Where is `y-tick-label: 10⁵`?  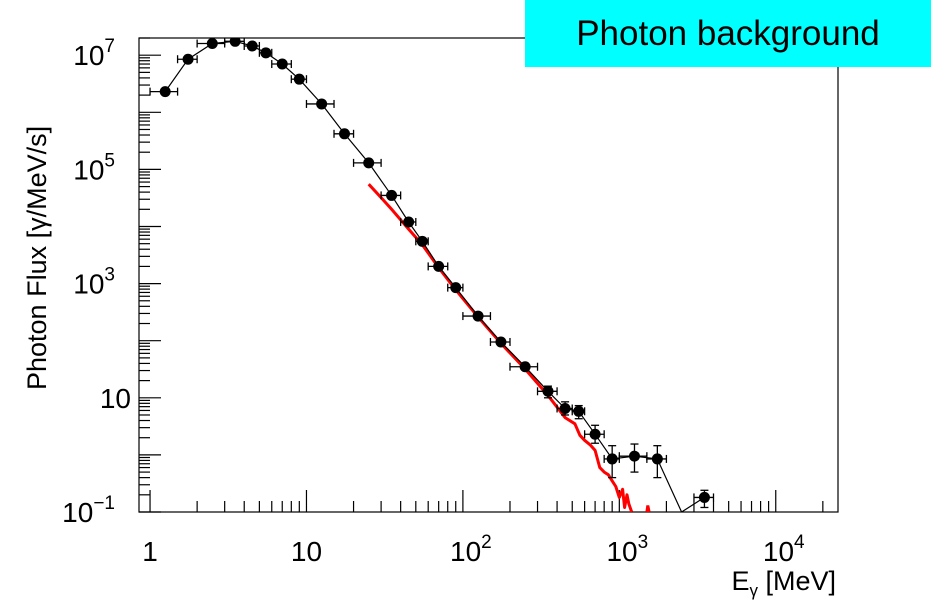
y-tick-label: 10⁵ is located at coordinates (94, 167).